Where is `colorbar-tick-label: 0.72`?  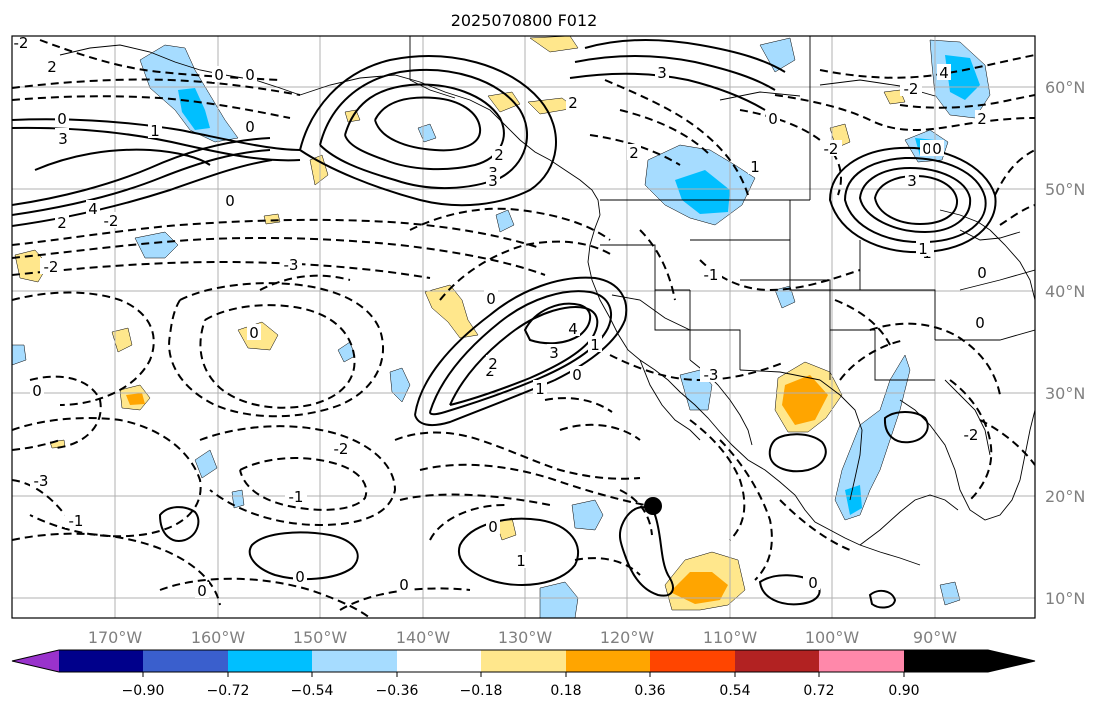 colorbar-tick-label: 0.72 is located at coordinates (818, 691).